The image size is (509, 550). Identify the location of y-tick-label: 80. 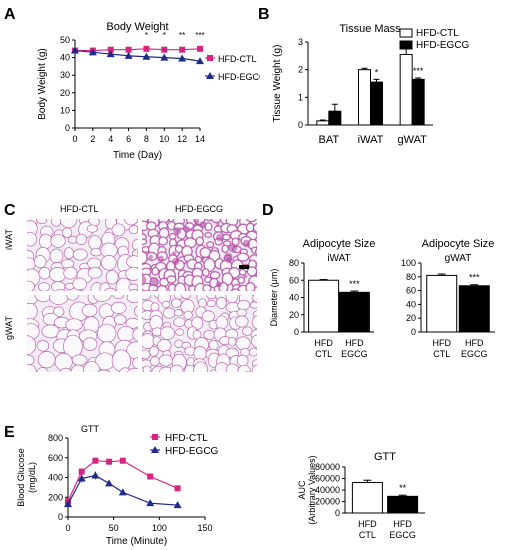
(294, 263).